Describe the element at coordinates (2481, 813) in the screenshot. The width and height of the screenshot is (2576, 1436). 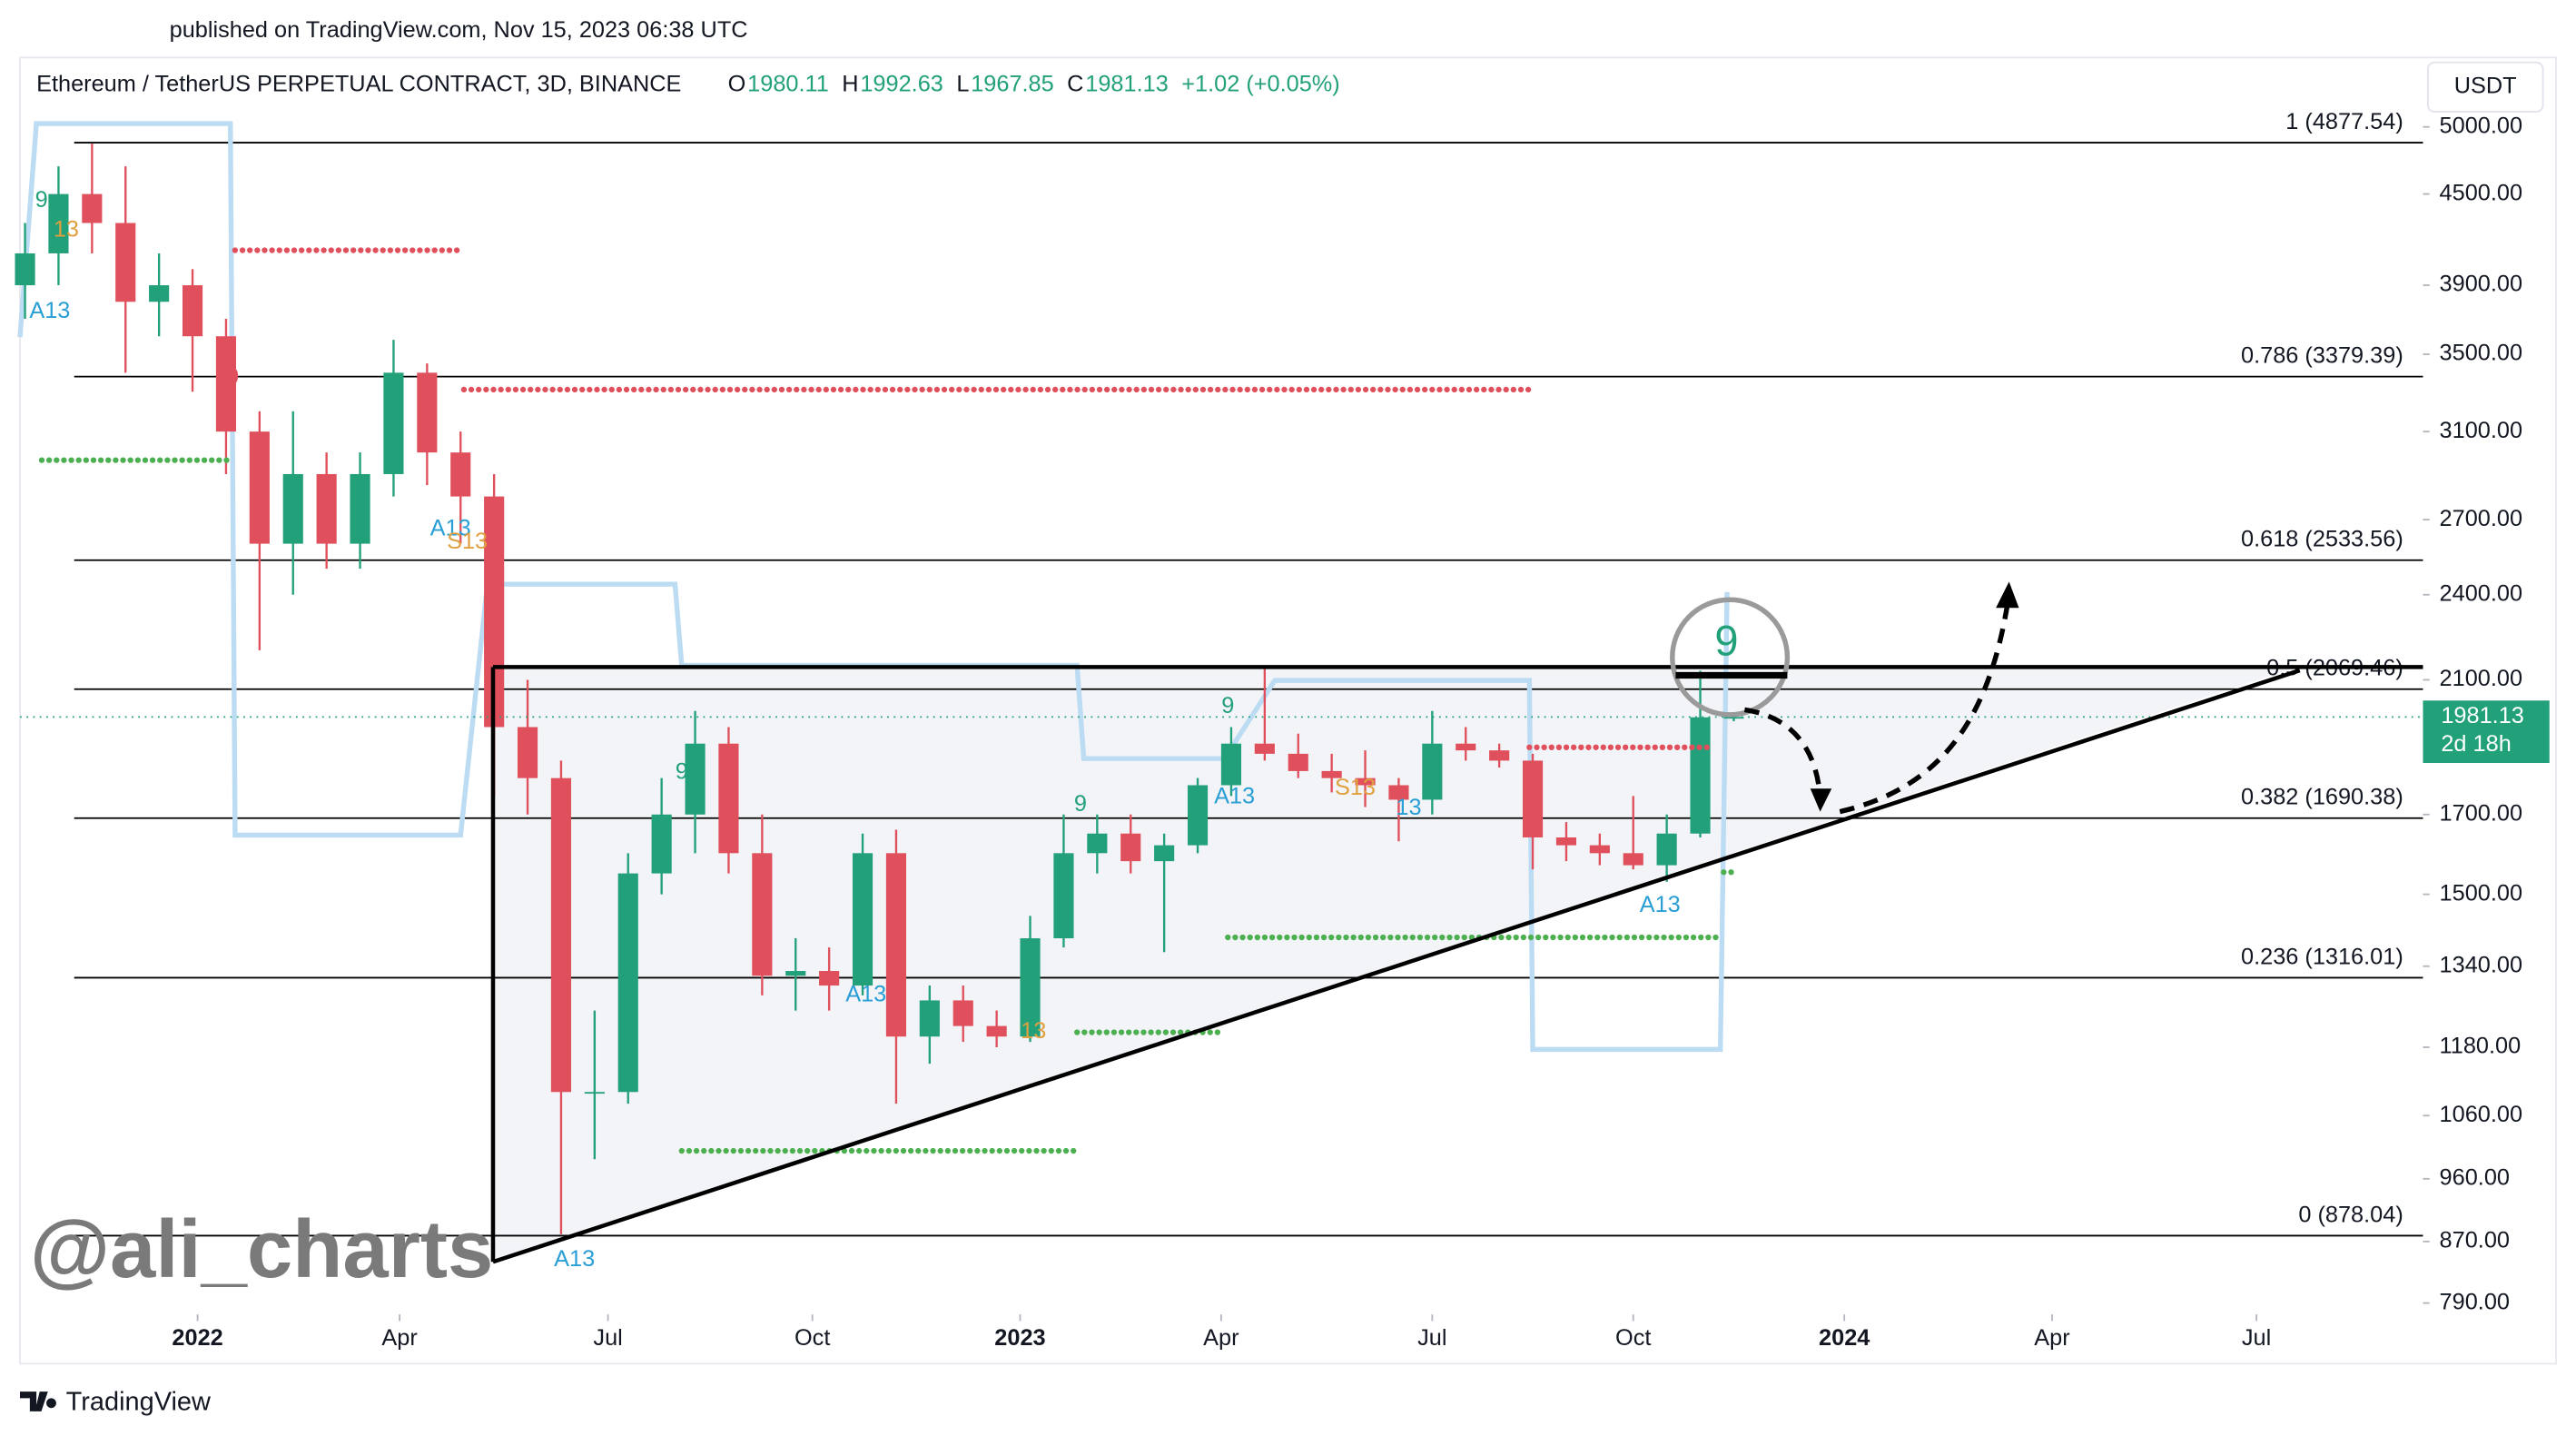
I see `y-tick-label: 1700.00` at that location.